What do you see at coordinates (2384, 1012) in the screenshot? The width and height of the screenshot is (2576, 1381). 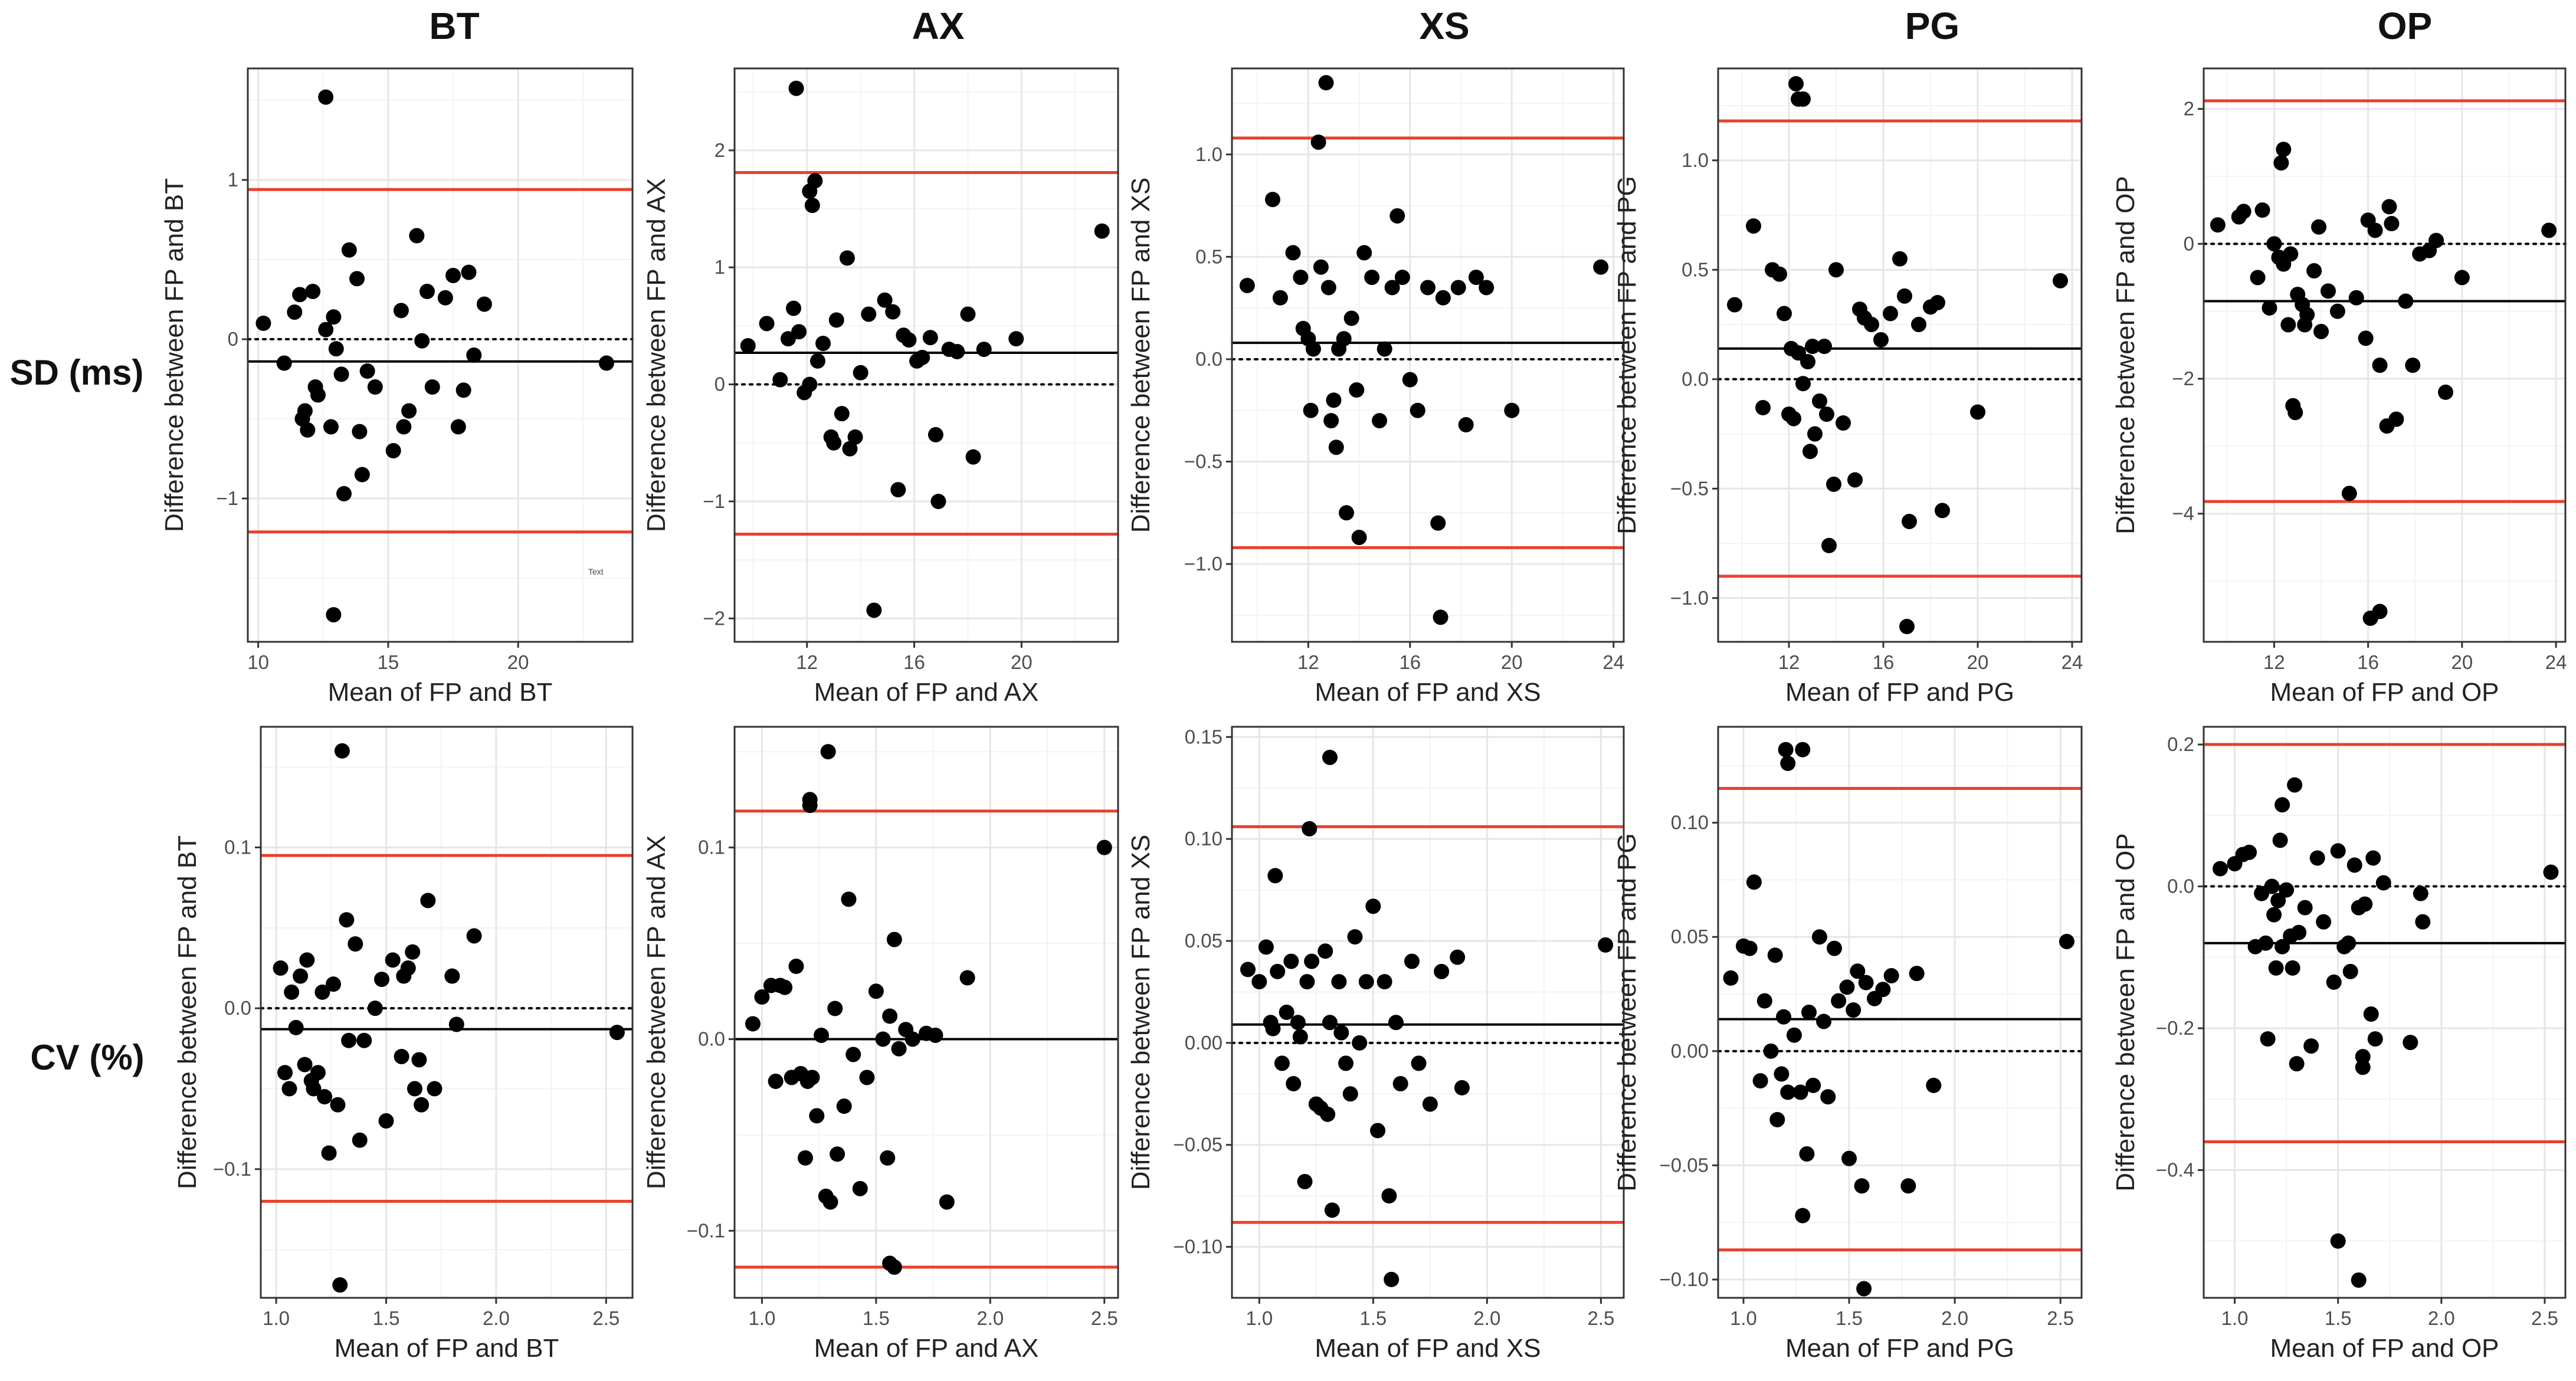 I see `plot-background` at bounding box center [2384, 1012].